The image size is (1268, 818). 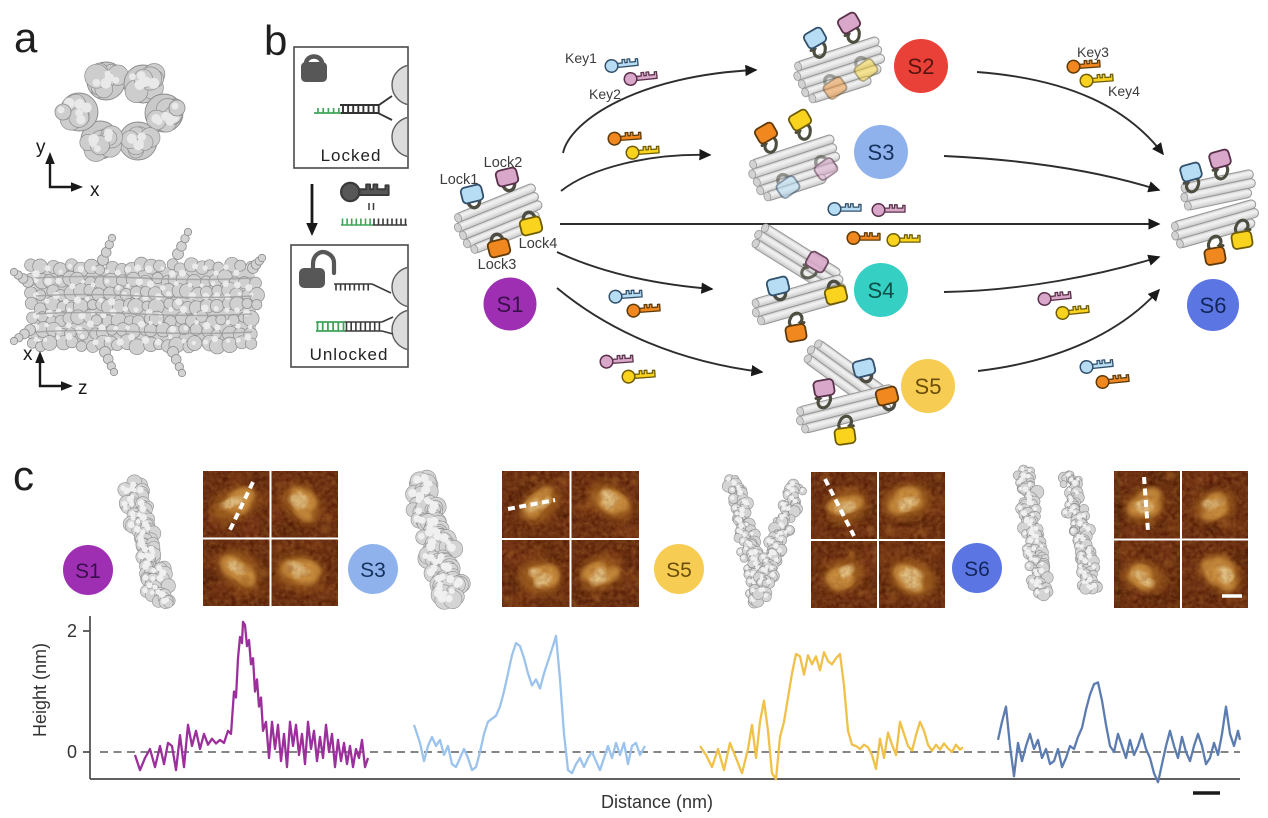 I want to click on svg-text: Lock1, so click(x=459, y=180).